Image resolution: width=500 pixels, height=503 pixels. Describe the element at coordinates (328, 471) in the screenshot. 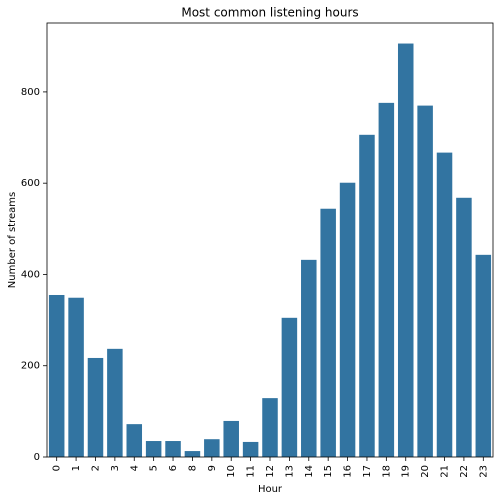

I see `x-tick-label: 15` at that location.